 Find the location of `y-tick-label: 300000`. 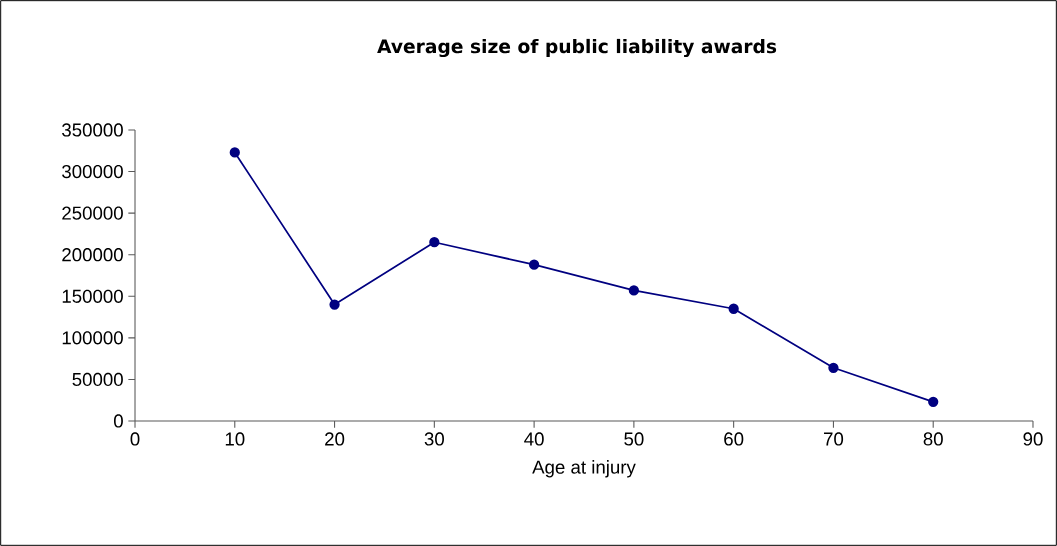

y-tick-label: 300000 is located at coordinates (92, 171).